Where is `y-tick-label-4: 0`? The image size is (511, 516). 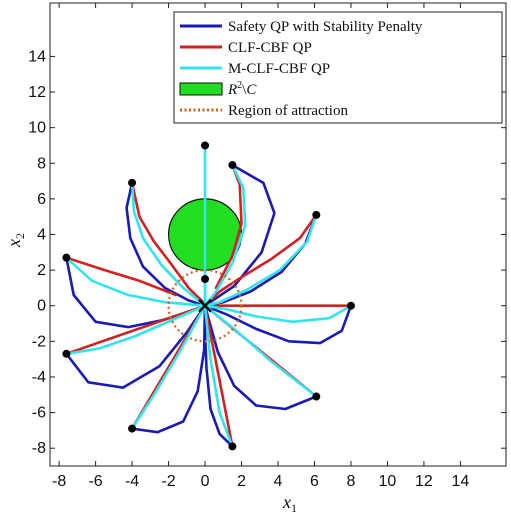 y-tick-label-4: 0 is located at coordinates (41, 306).